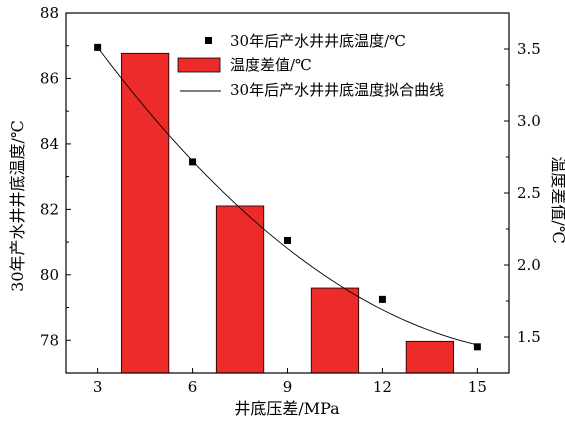 Image resolution: width=565 pixels, height=421 pixels. I want to click on y-left-tick-label: 84, so click(49, 144).